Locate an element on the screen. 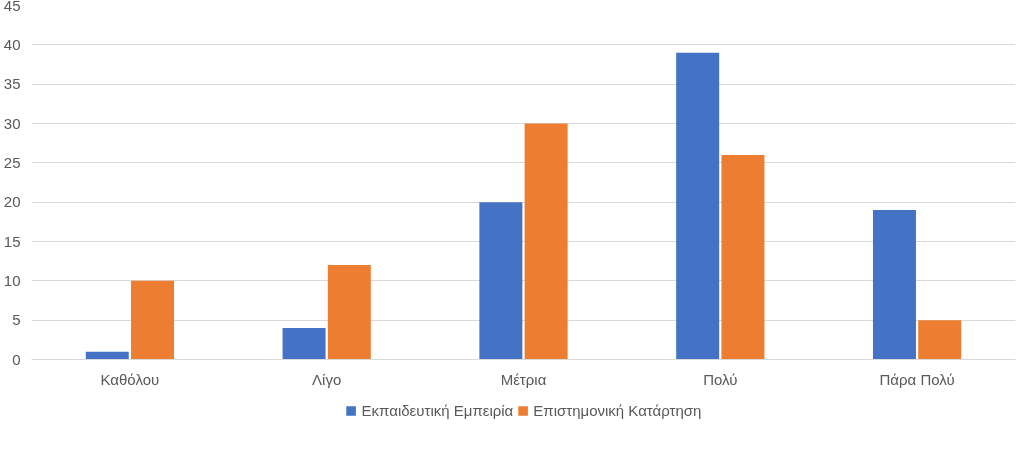  x-tick-label: Μέτρια is located at coordinates (523, 379).